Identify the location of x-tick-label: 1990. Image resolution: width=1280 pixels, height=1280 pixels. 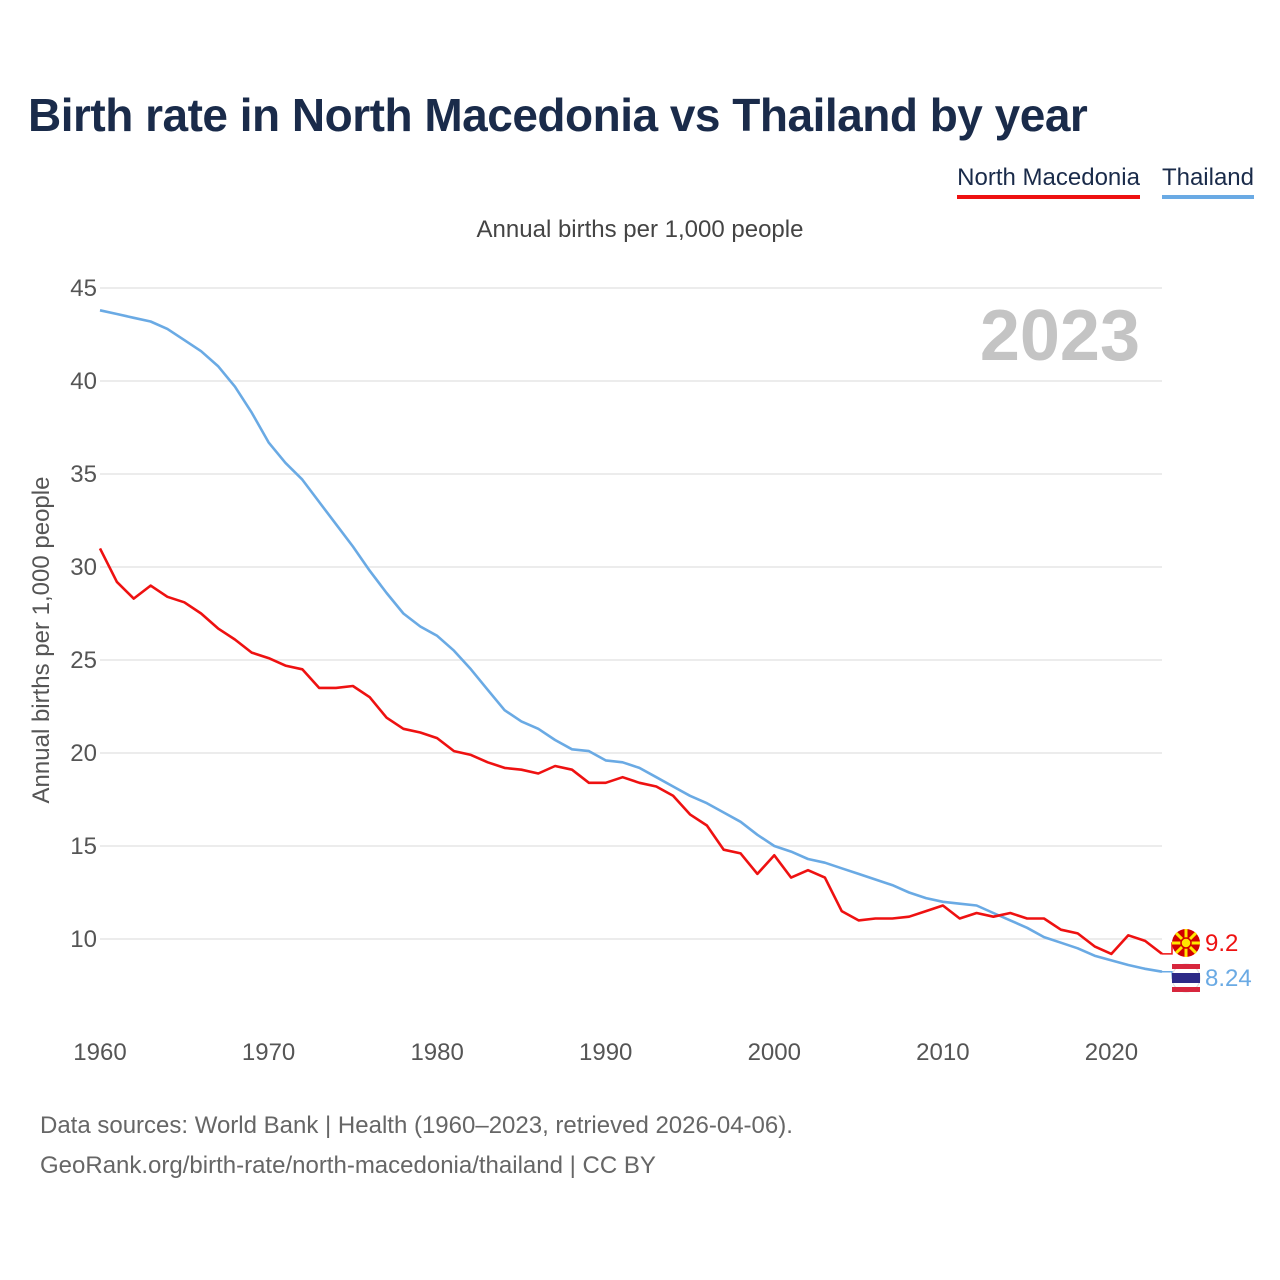
(605, 1052).